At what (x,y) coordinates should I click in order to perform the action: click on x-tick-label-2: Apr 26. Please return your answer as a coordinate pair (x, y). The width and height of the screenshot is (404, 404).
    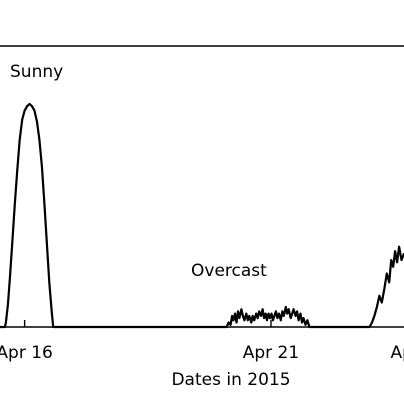
    Looking at the image, I should click on (397, 353).